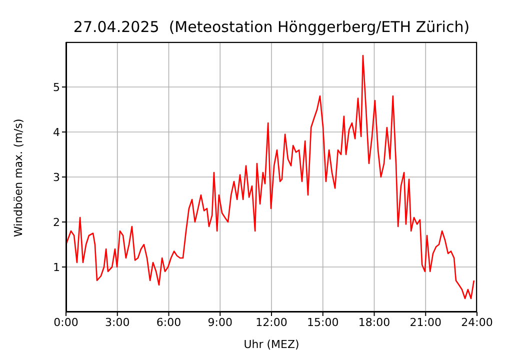  What do you see at coordinates (117, 322) in the screenshot?
I see `x-tick-label: 3:00` at bounding box center [117, 322].